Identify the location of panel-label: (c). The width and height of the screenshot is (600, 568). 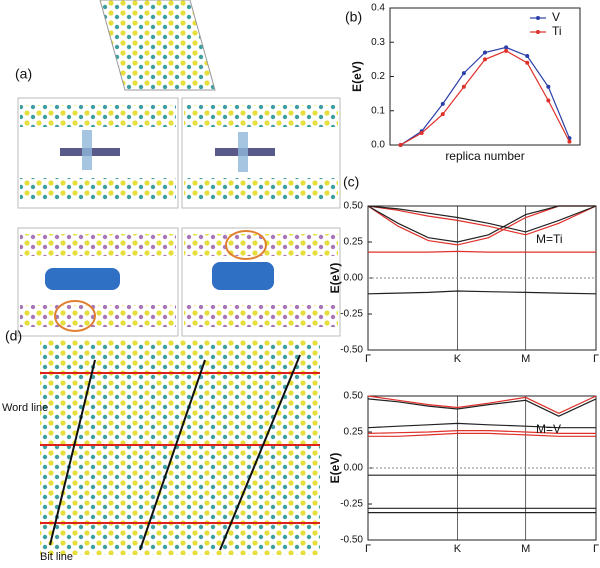
(351, 182).